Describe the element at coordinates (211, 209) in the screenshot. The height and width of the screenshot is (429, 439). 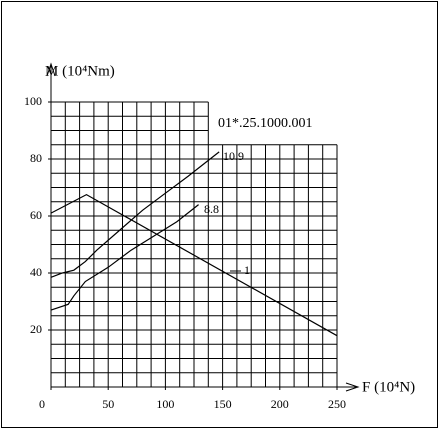
I see `series-label: 8.8` at that location.